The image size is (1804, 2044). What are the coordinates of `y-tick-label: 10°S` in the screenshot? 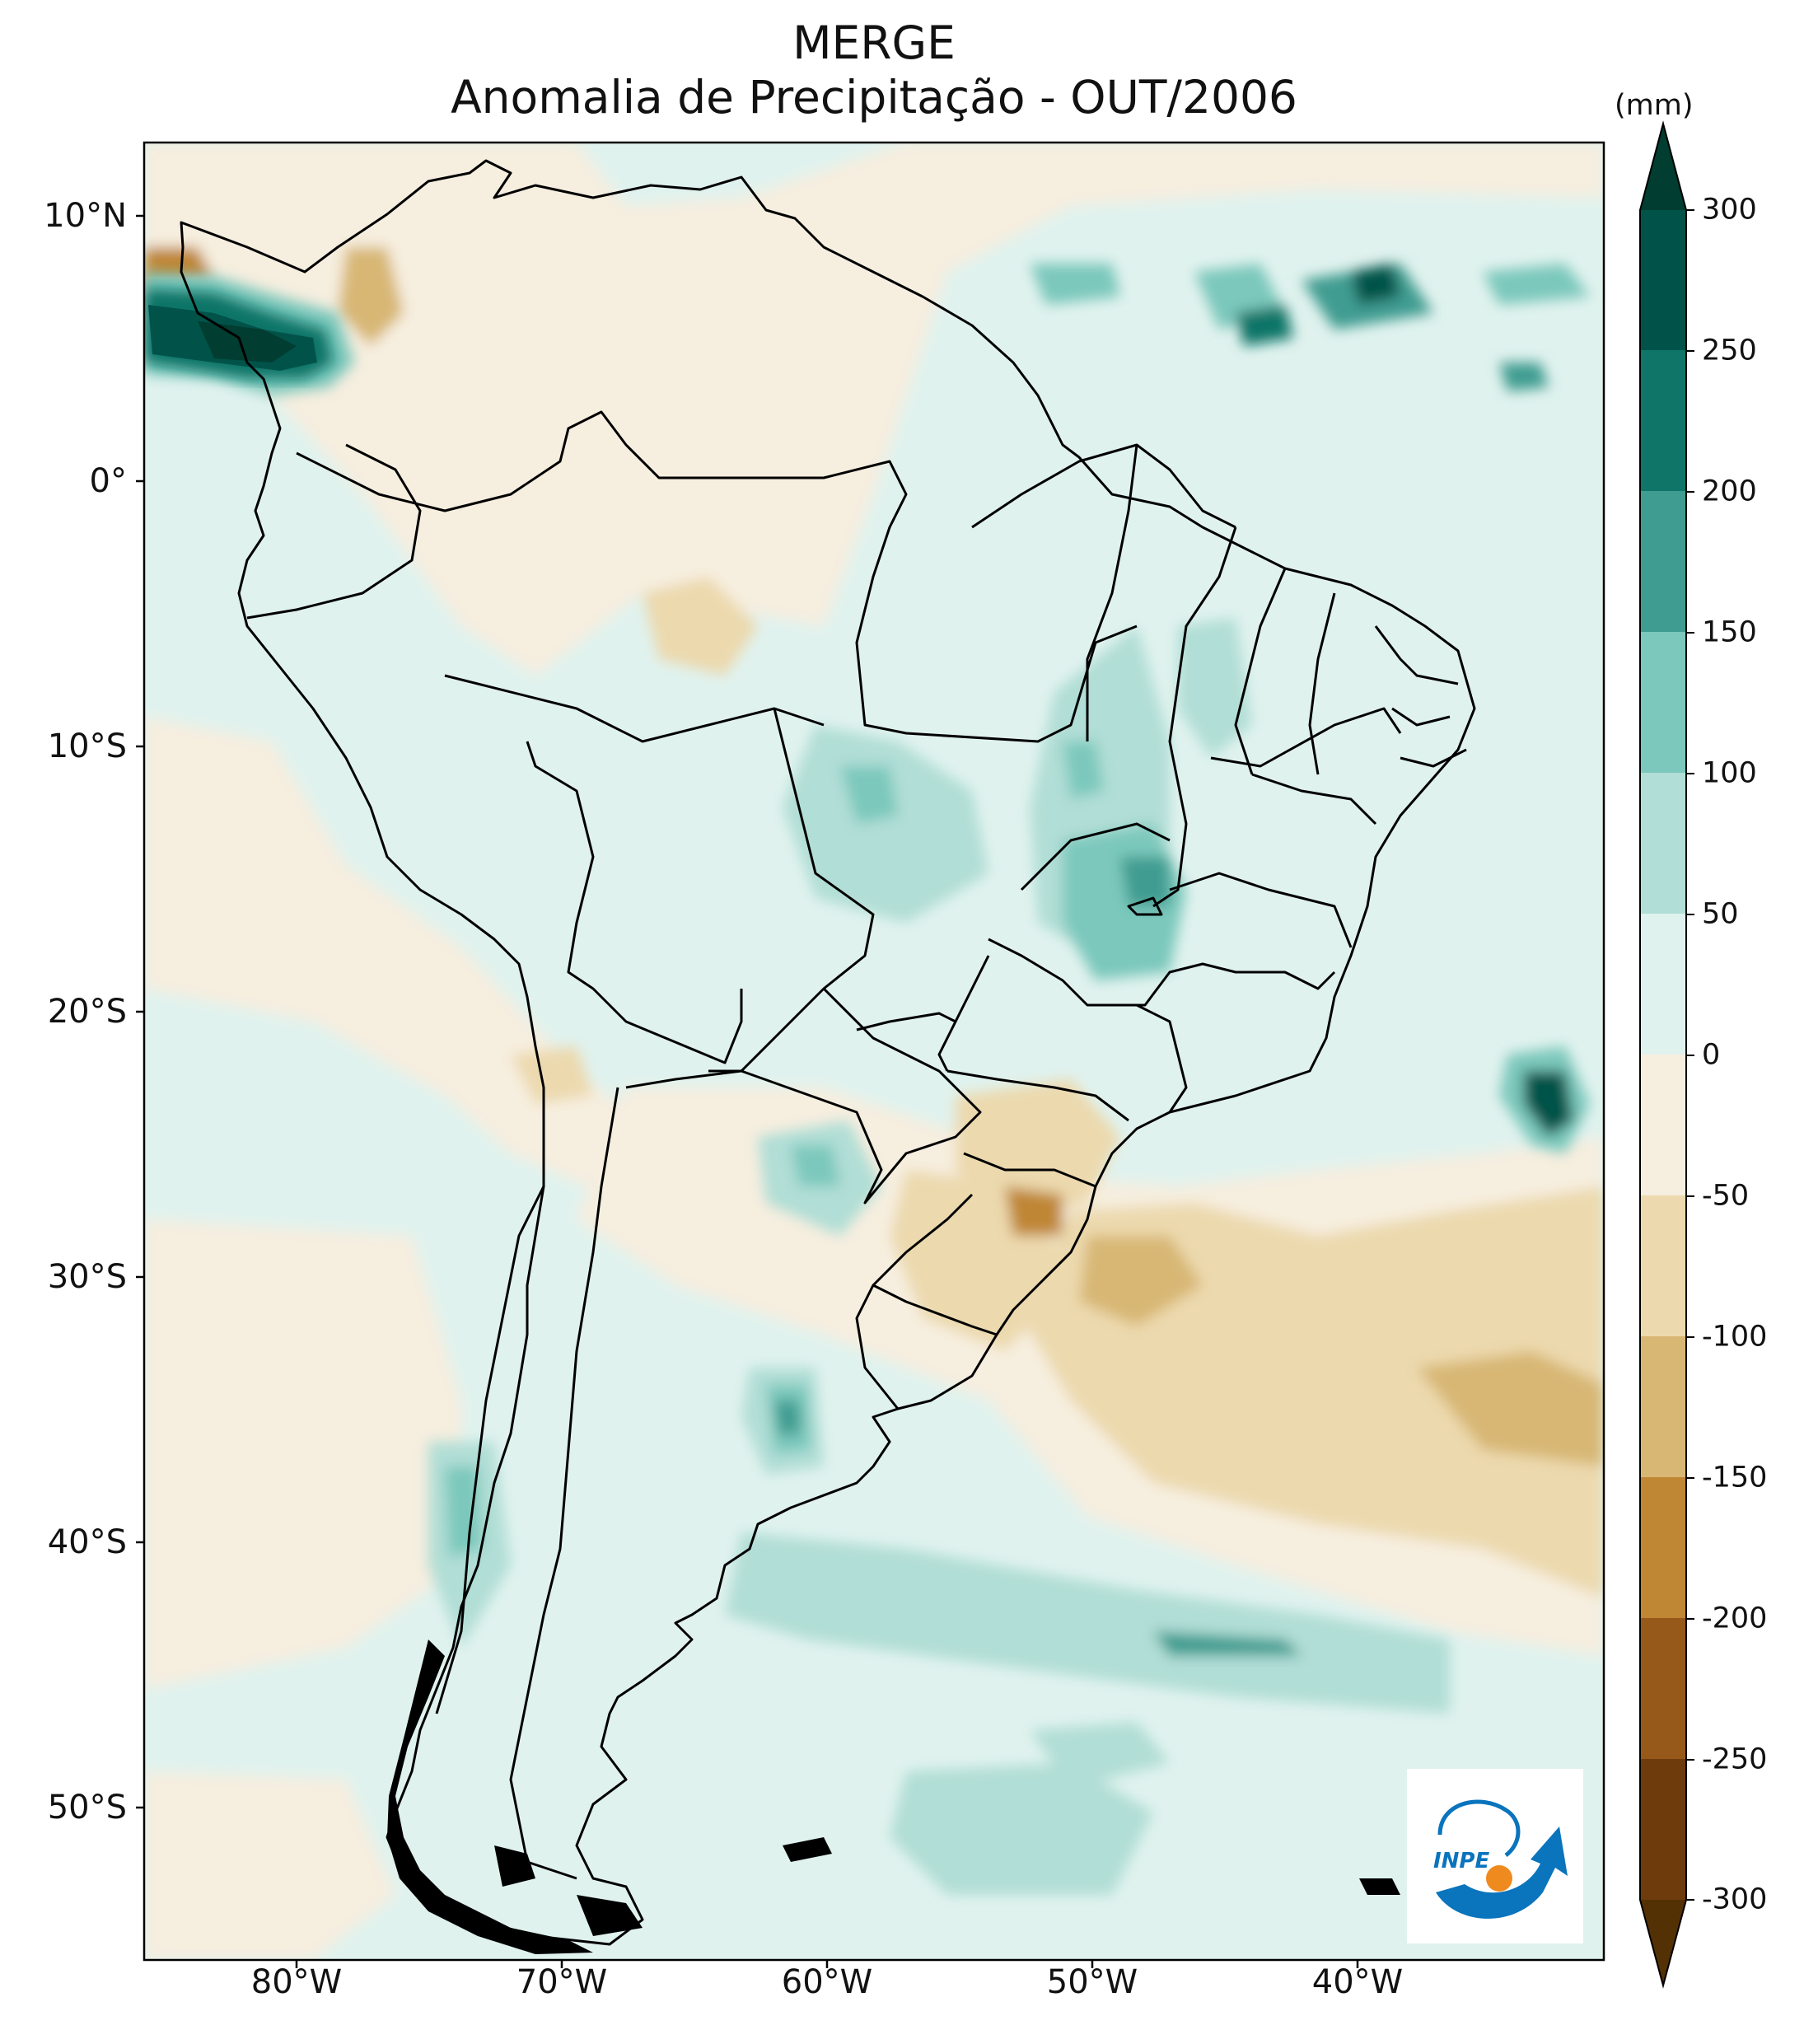 It's located at (87, 746).